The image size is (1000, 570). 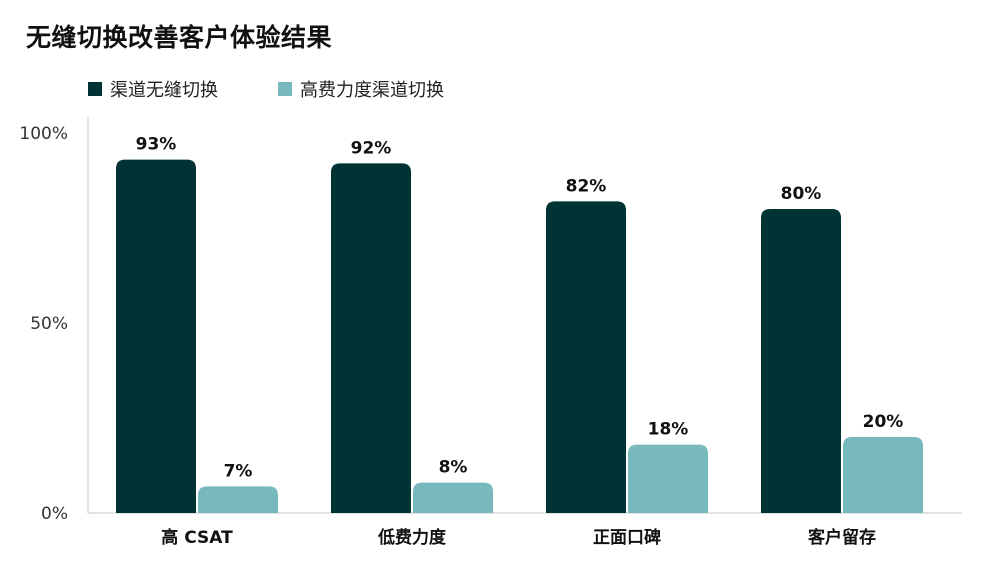 What do you see at coordinates (156, 145) in the screenshot?
I see `data-label: 93%` at bounding box center [156, 145].